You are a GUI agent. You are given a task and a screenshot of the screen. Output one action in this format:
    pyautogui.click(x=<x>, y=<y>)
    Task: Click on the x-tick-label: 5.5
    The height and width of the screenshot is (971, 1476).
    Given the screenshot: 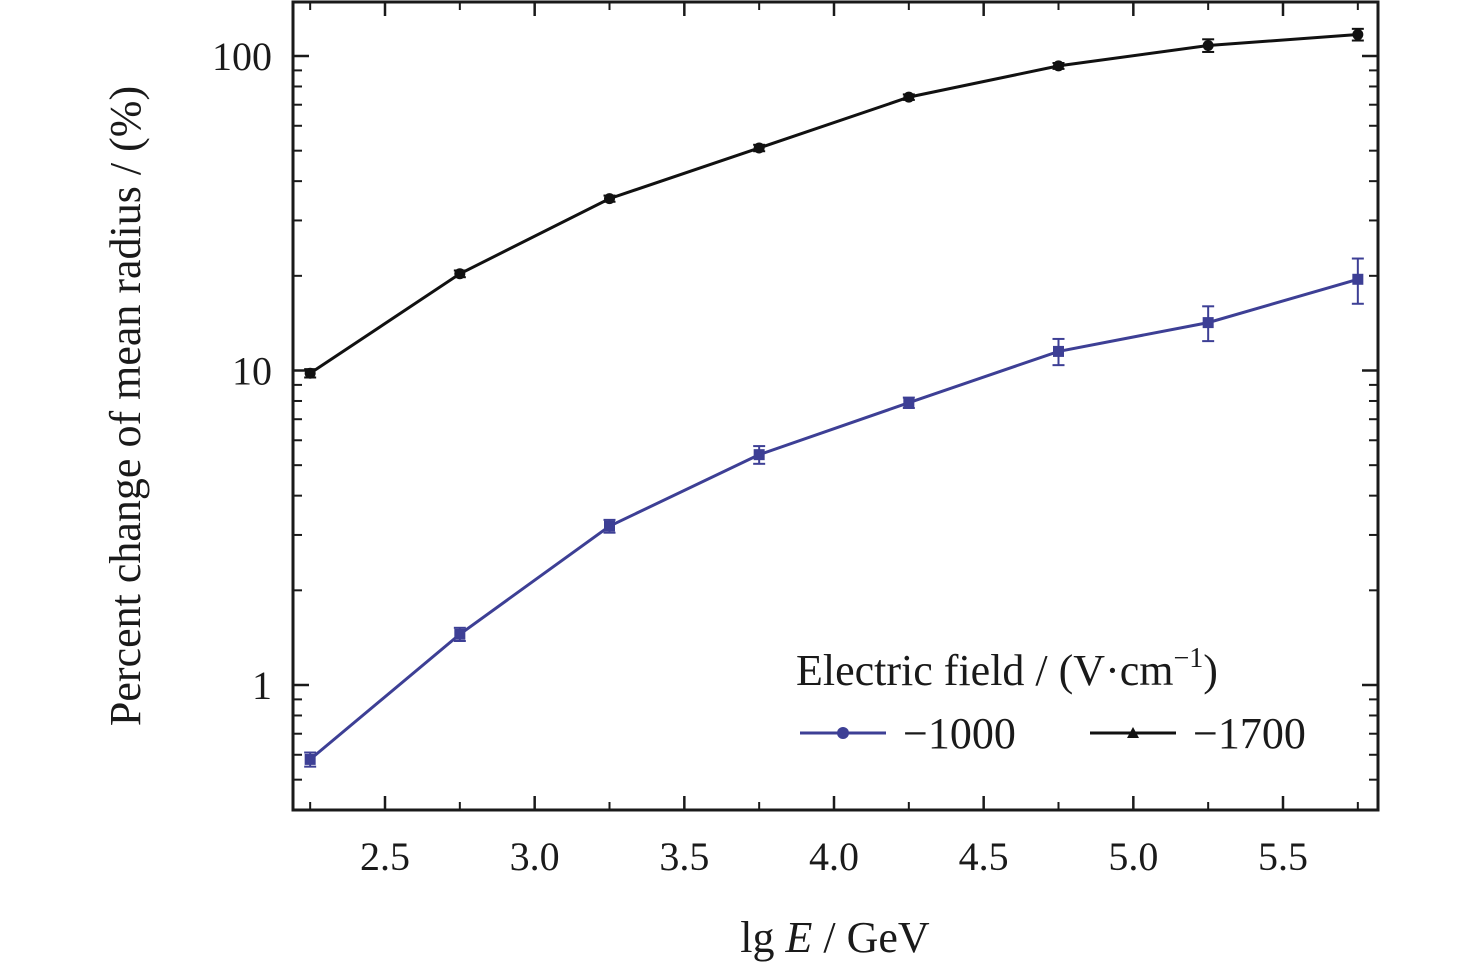 What is the action you would take?
    pyautogui.click(x=1283, y=856)
    